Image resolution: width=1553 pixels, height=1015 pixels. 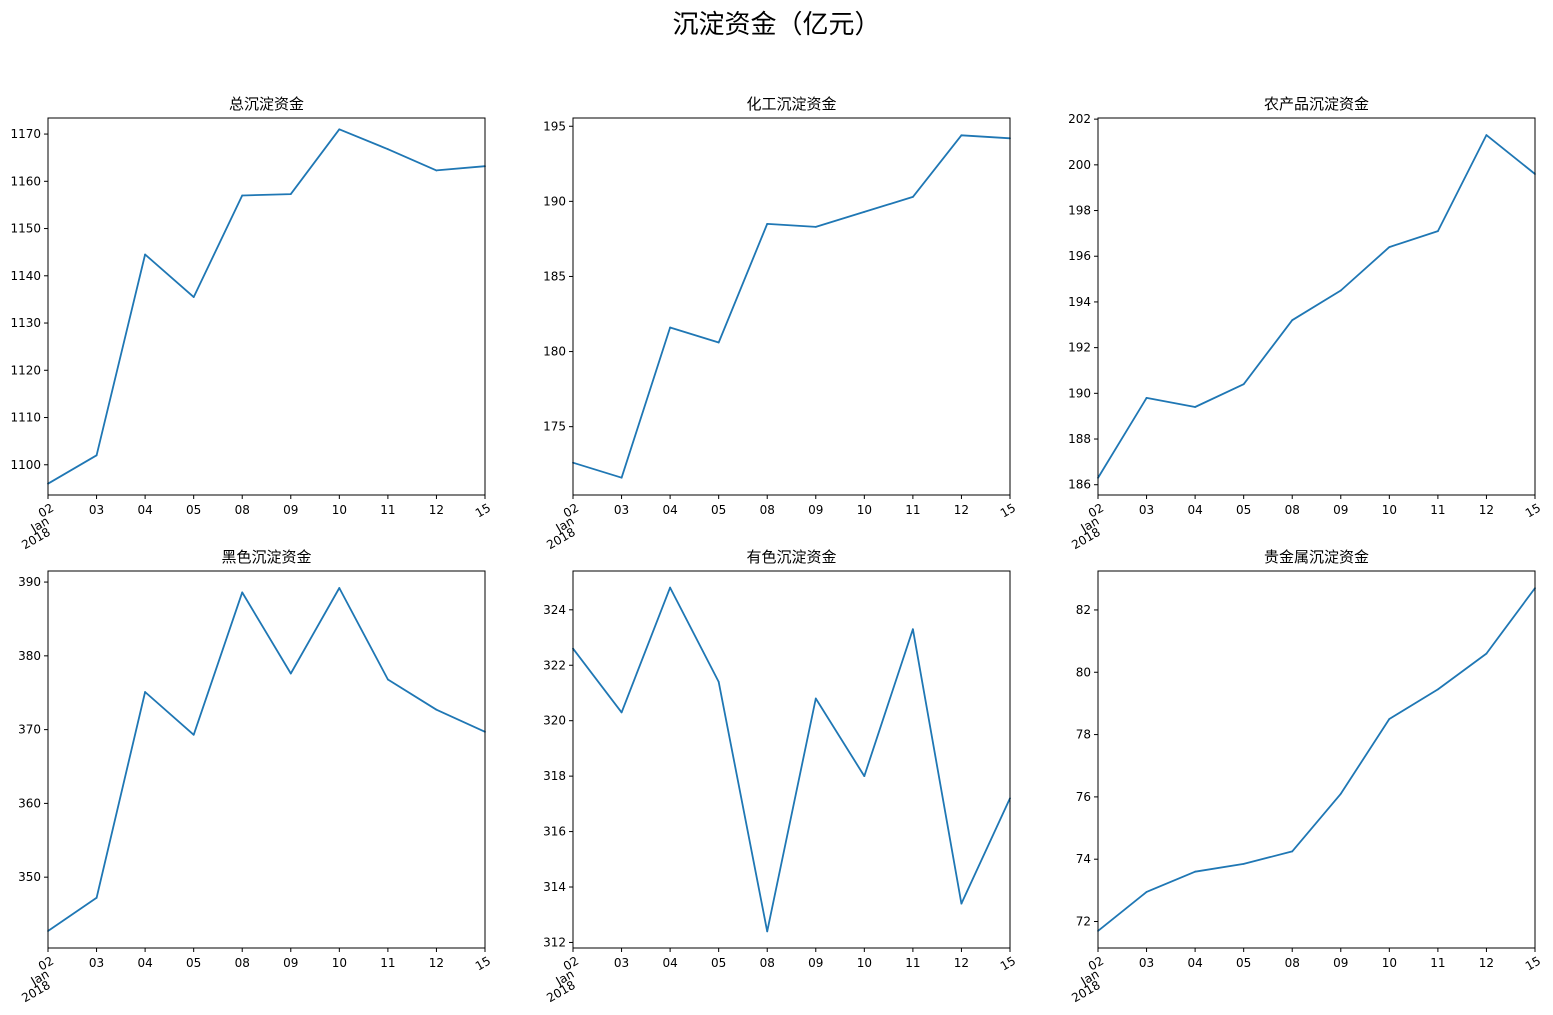 What do you see at coordinates (1083, 610) in the screenshot?
I see `y-tick-label: 82` at bounding box center [1083, 610].